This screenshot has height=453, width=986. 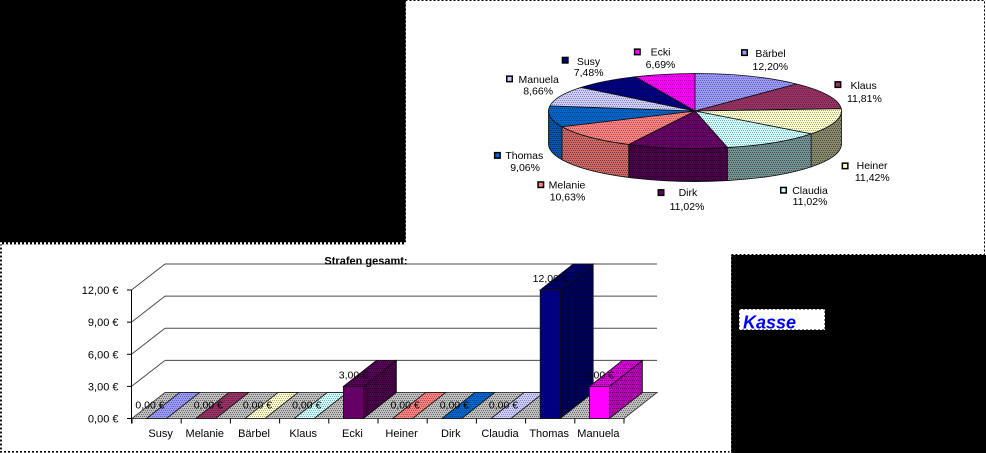 I want to click on svg-text: 12,20%, so click(x=770, y=67).